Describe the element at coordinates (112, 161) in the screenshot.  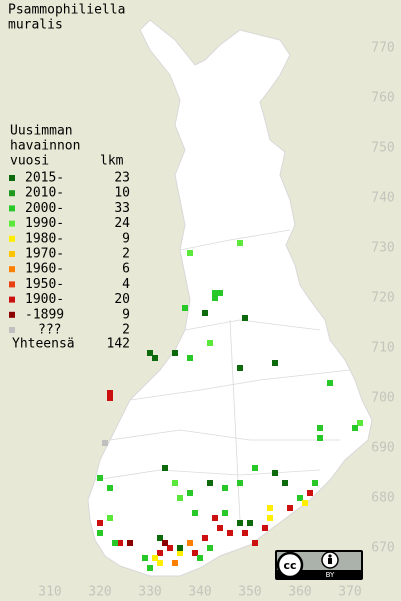
I see `legend-count-header: lkm` at that location.